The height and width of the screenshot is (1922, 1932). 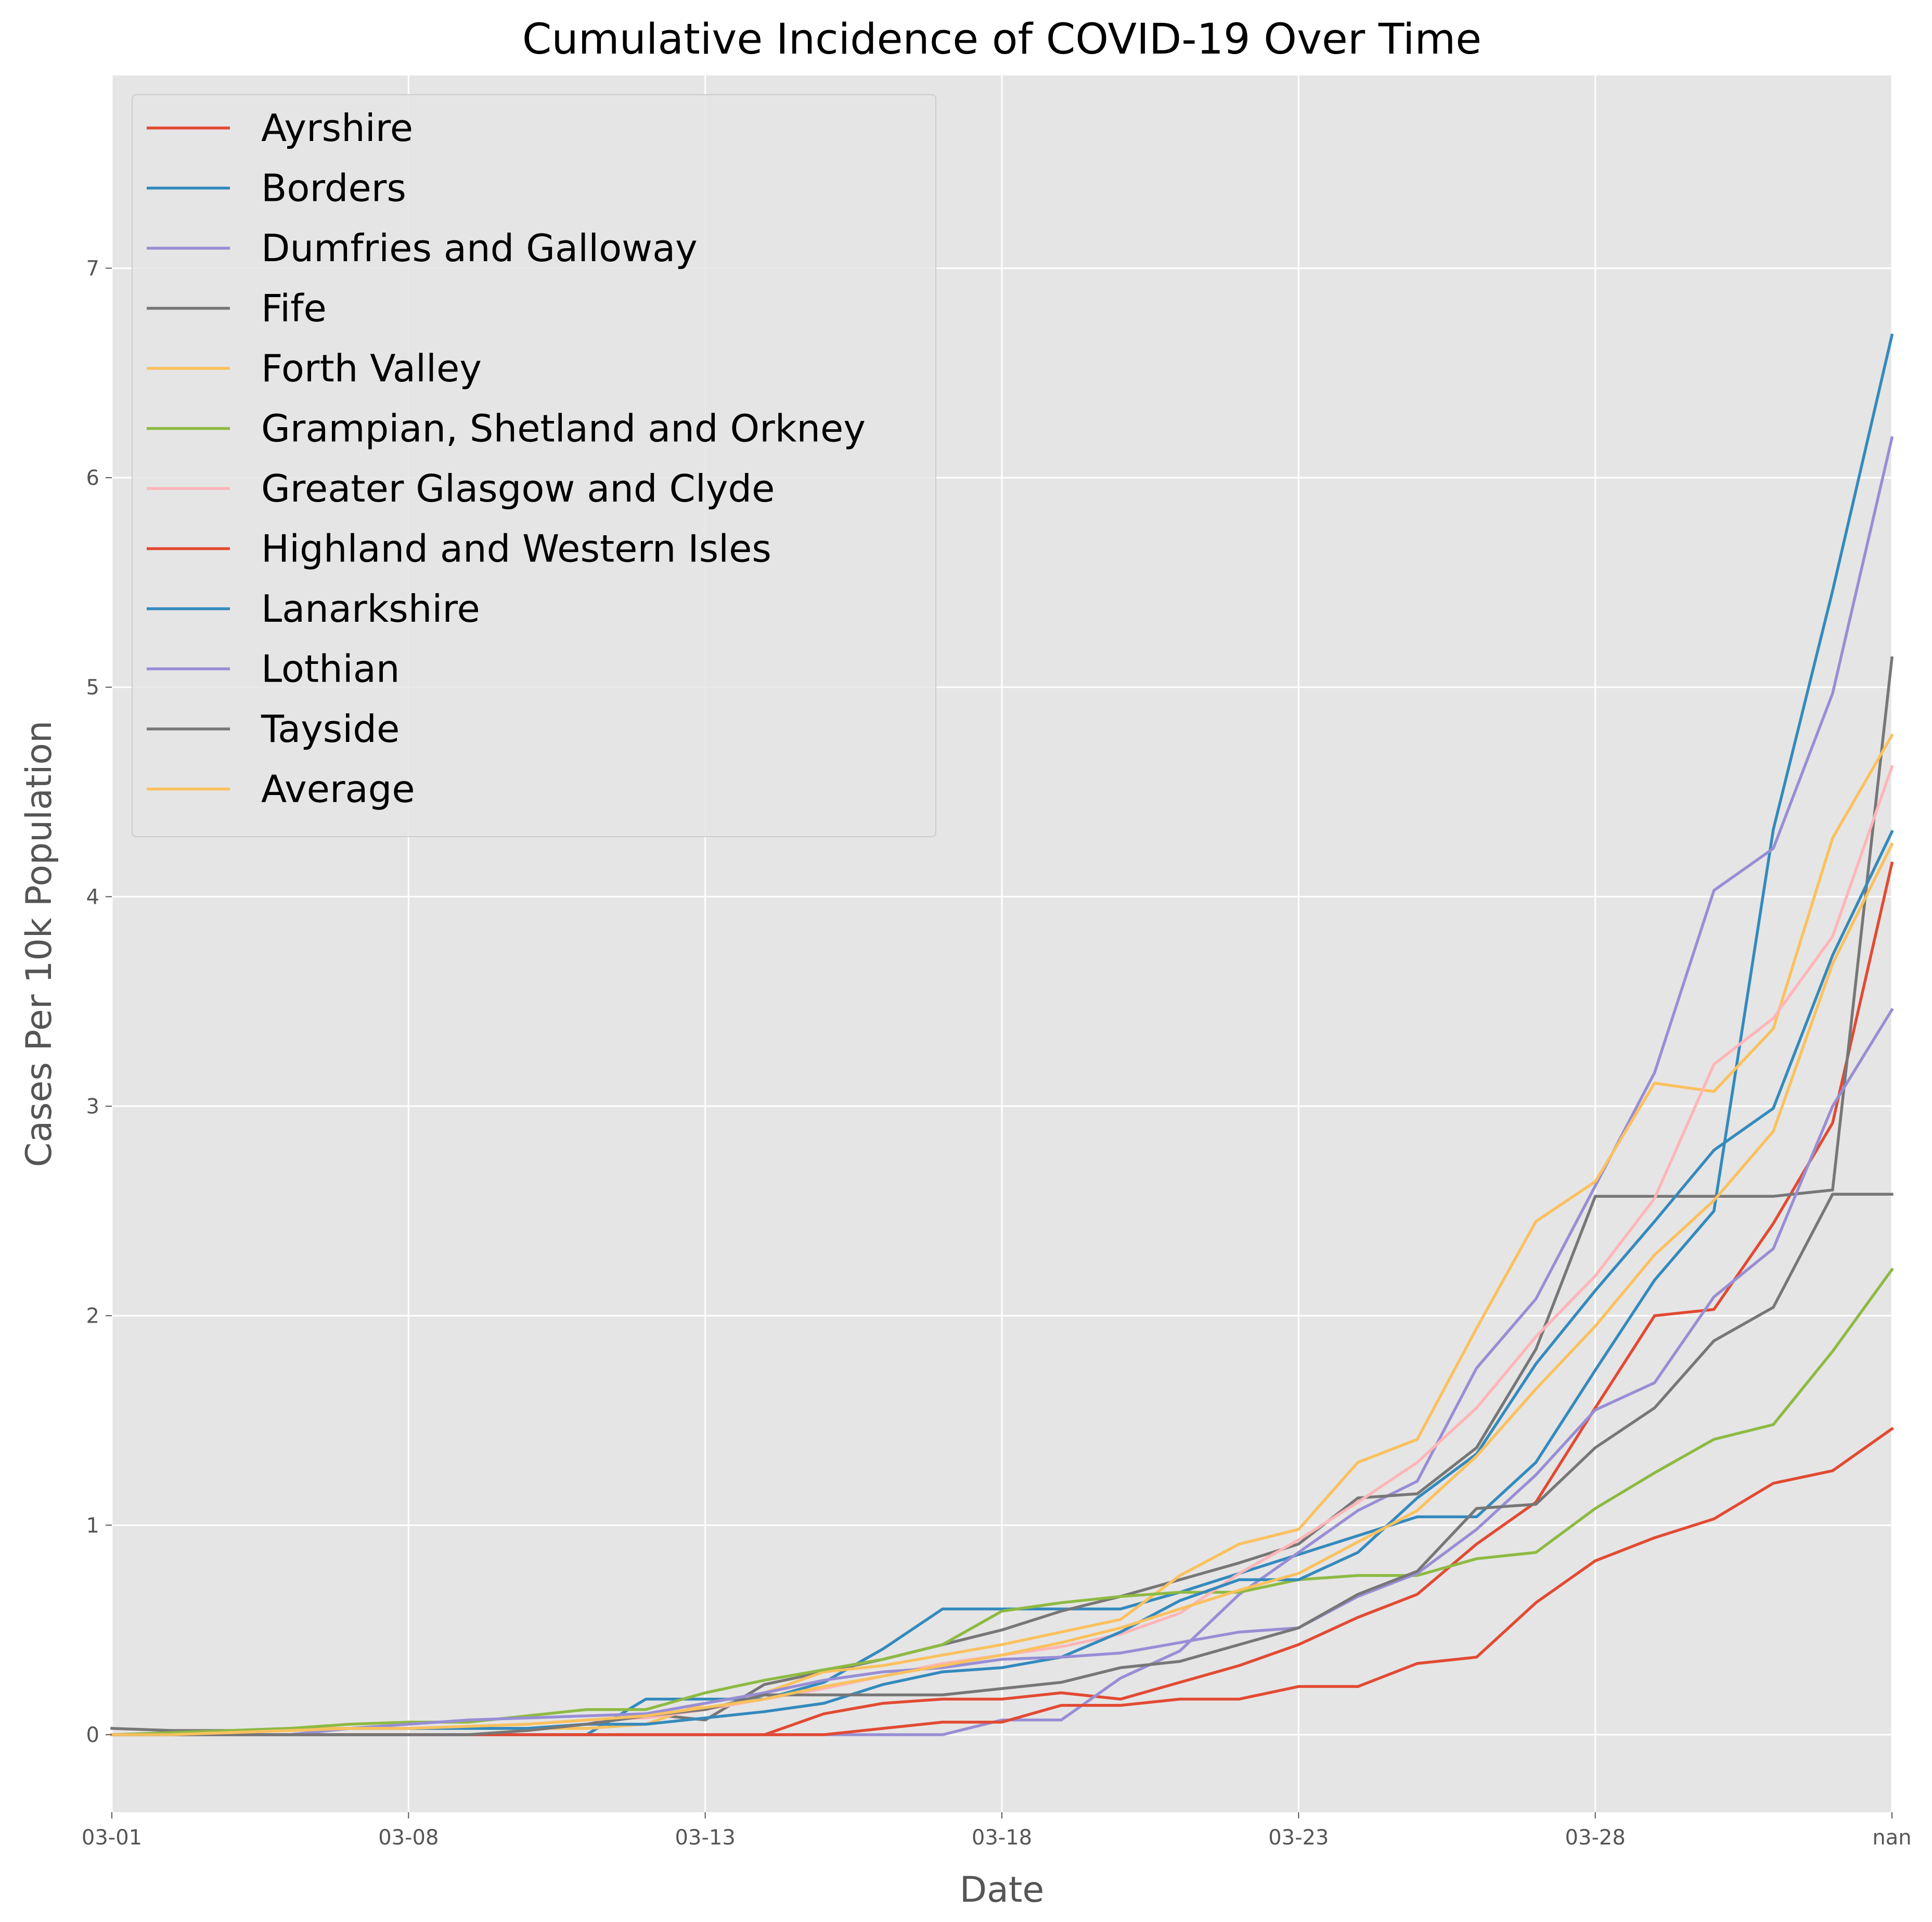 I want to click on x-tick-label: 03-01, so click(x=112, y=1838).